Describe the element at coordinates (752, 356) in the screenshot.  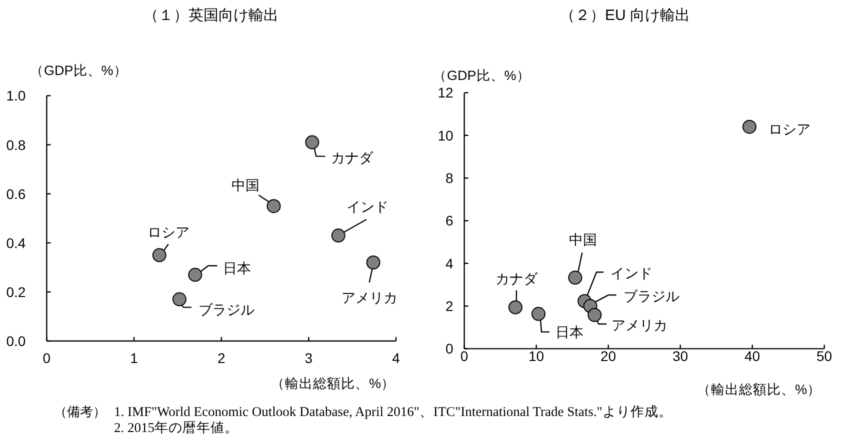
I see `xtick-label: 40` at that location.